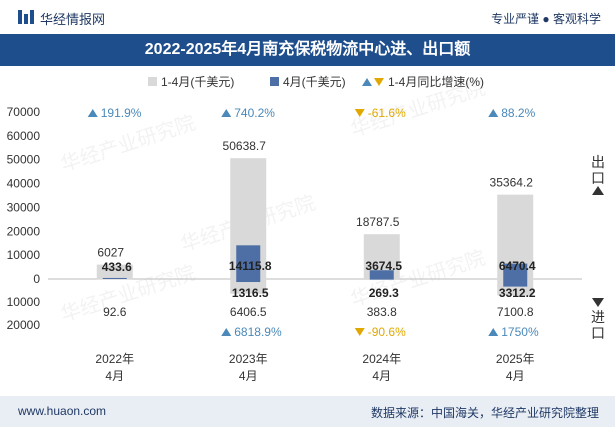 The image size is (615, 427). Describe the element at coordinates (258, 332) in the screenshot. I see `import-growth-label: 6818.9%` at that location.